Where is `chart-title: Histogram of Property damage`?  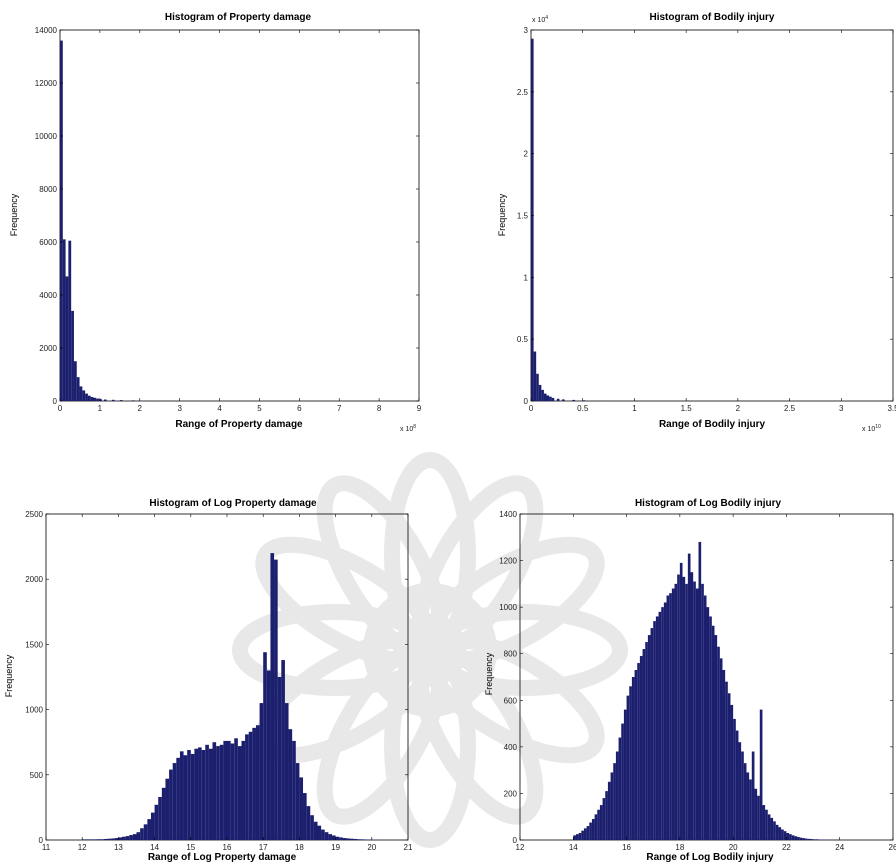 chart-title: Histogram of Property damage is located at coordinates (238, 17).